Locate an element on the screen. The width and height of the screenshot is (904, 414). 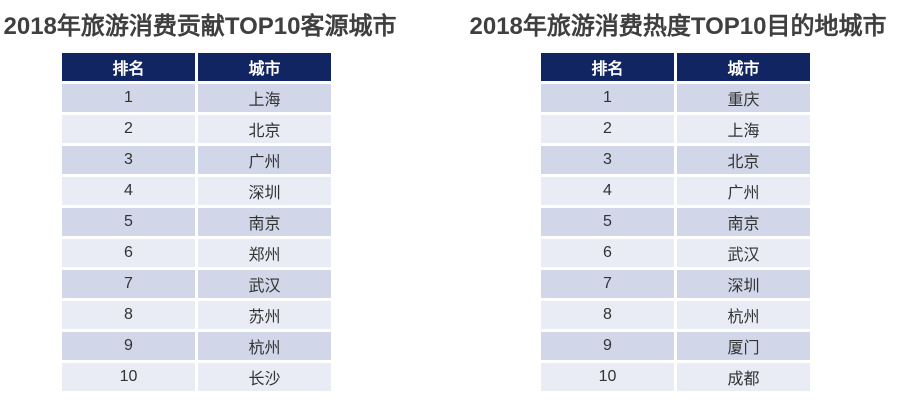
table-row: 7 深圳 is located at coordinates (675, 284).